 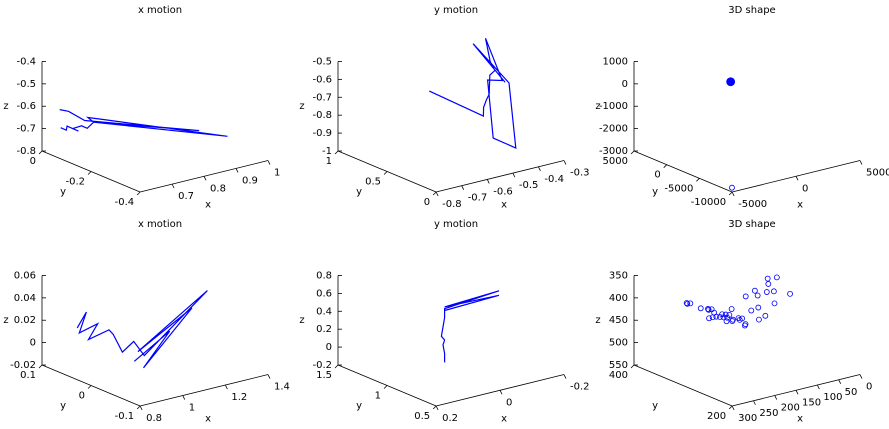 What do you see at coordinates (456, 224) in the screenshot?
I see `subplot-title: y motion` at bounding box center [456, 224].